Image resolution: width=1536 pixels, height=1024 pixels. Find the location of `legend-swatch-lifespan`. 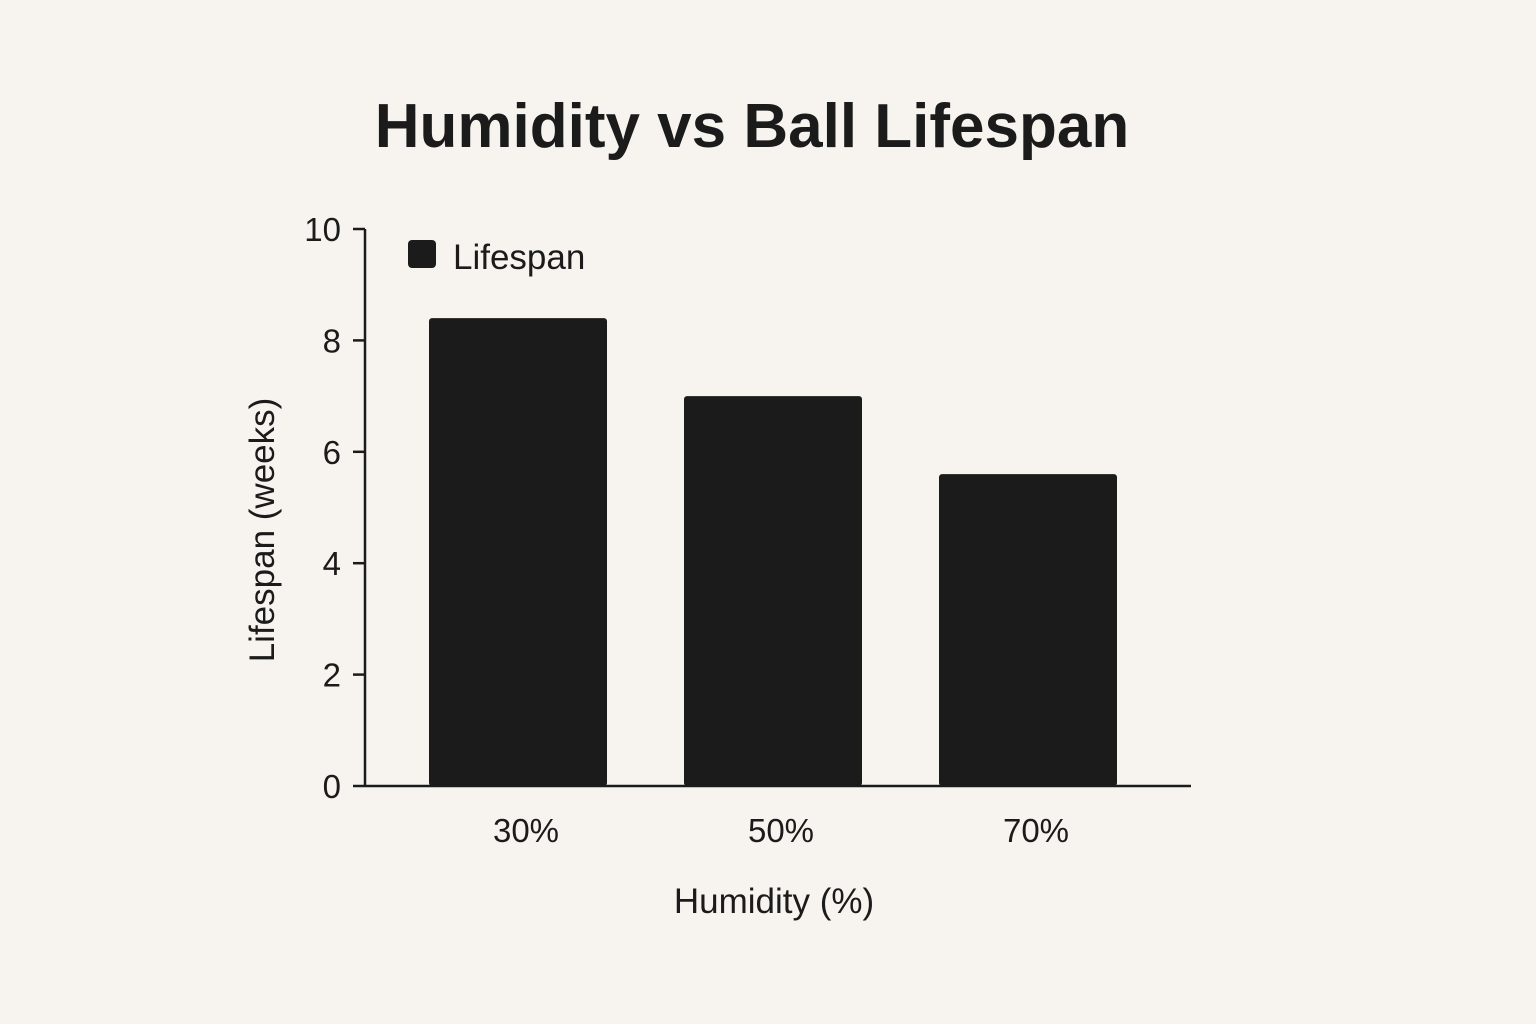

legend-swatch-lifespan is located at coordinates (422, 254).